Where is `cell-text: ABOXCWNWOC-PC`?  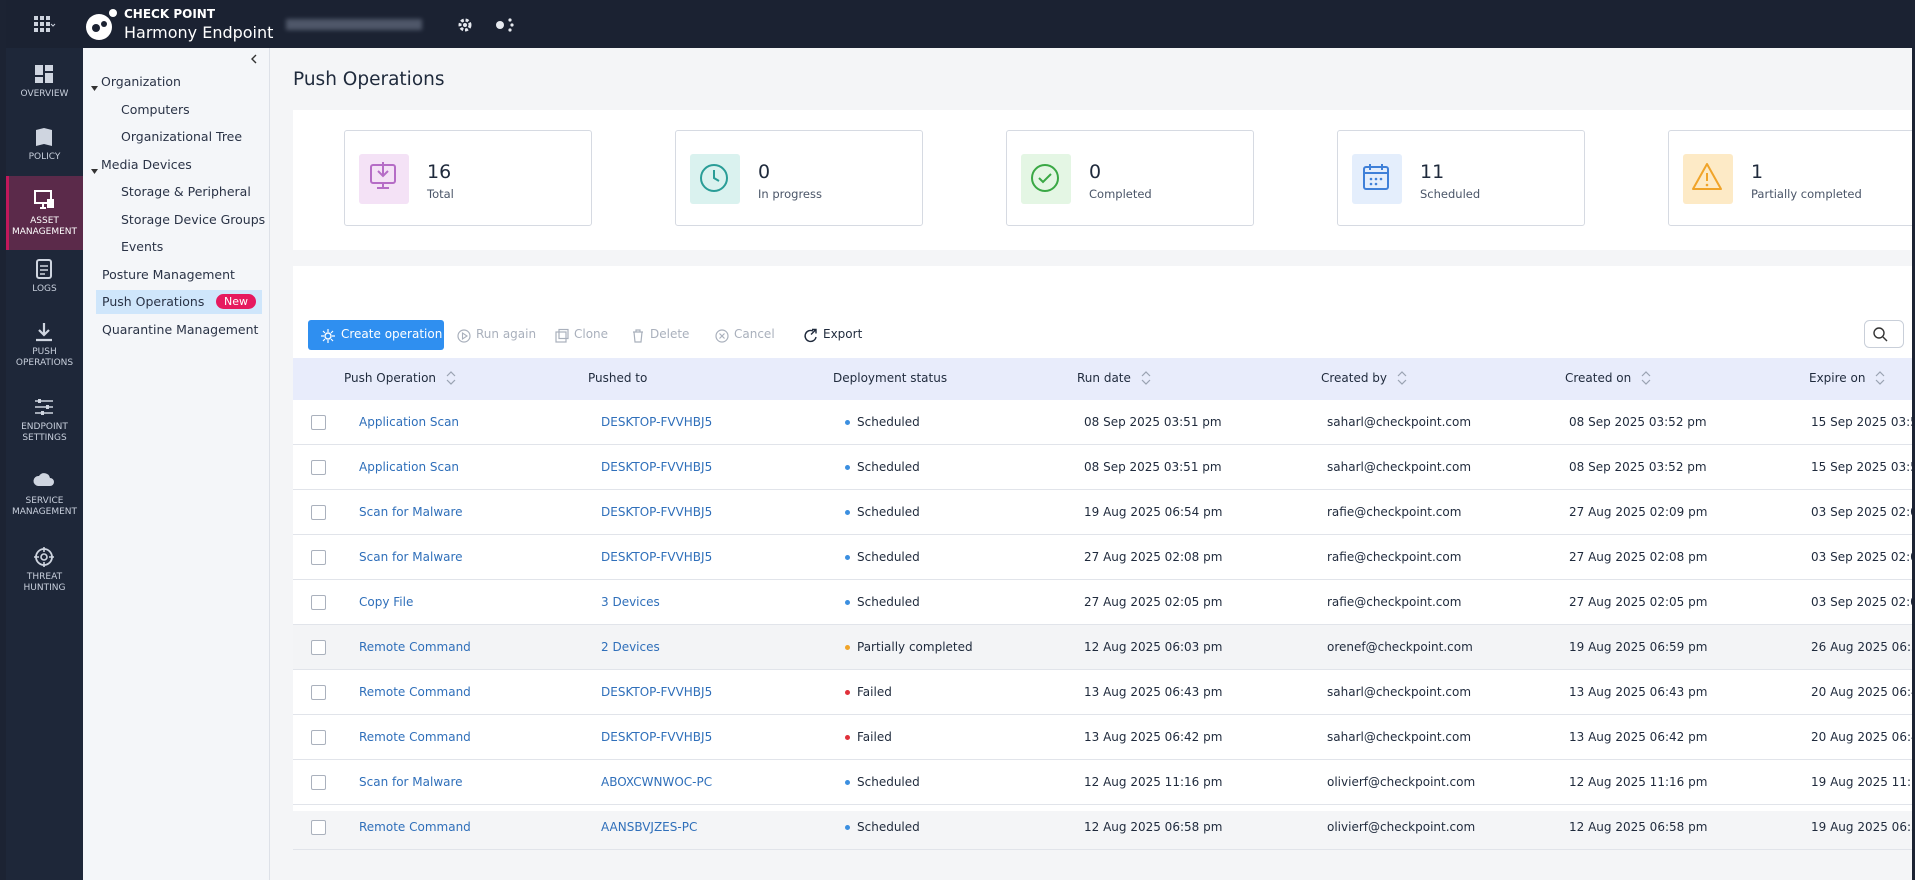 cell-text: ABOXCWNWOC-PC is located at coordinates (657, 782).